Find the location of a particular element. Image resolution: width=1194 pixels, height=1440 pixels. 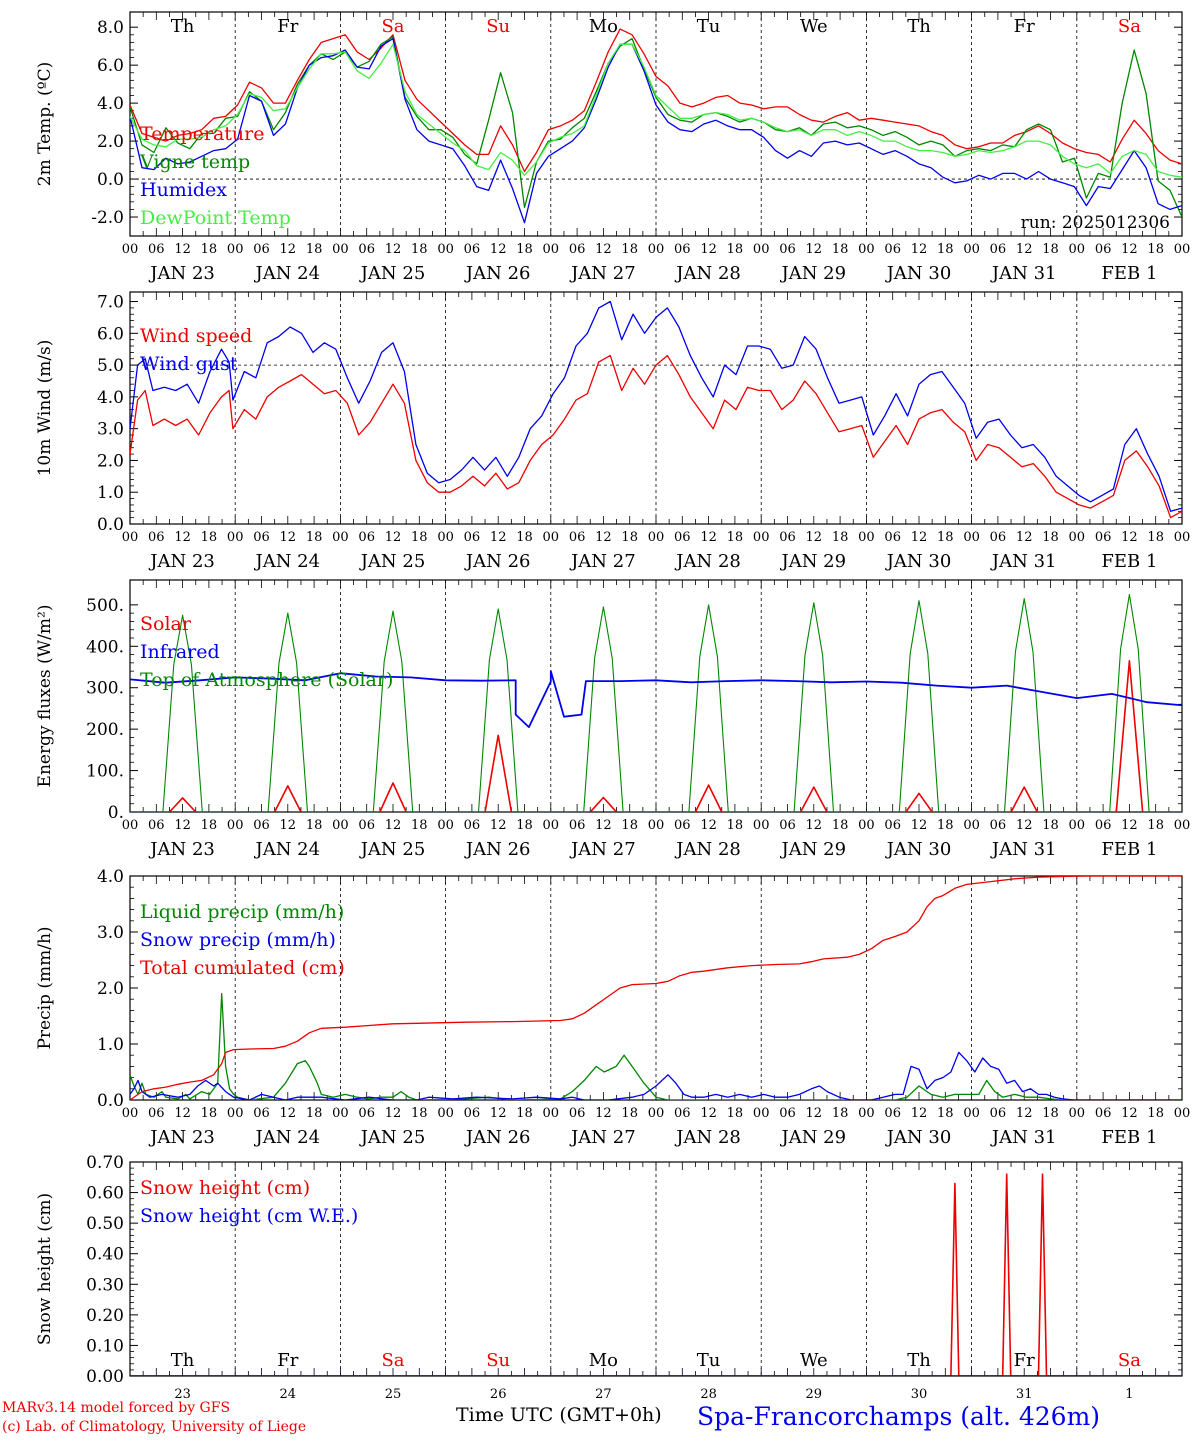

date-label: JAN 29 is located at coordinates (813, 1137).